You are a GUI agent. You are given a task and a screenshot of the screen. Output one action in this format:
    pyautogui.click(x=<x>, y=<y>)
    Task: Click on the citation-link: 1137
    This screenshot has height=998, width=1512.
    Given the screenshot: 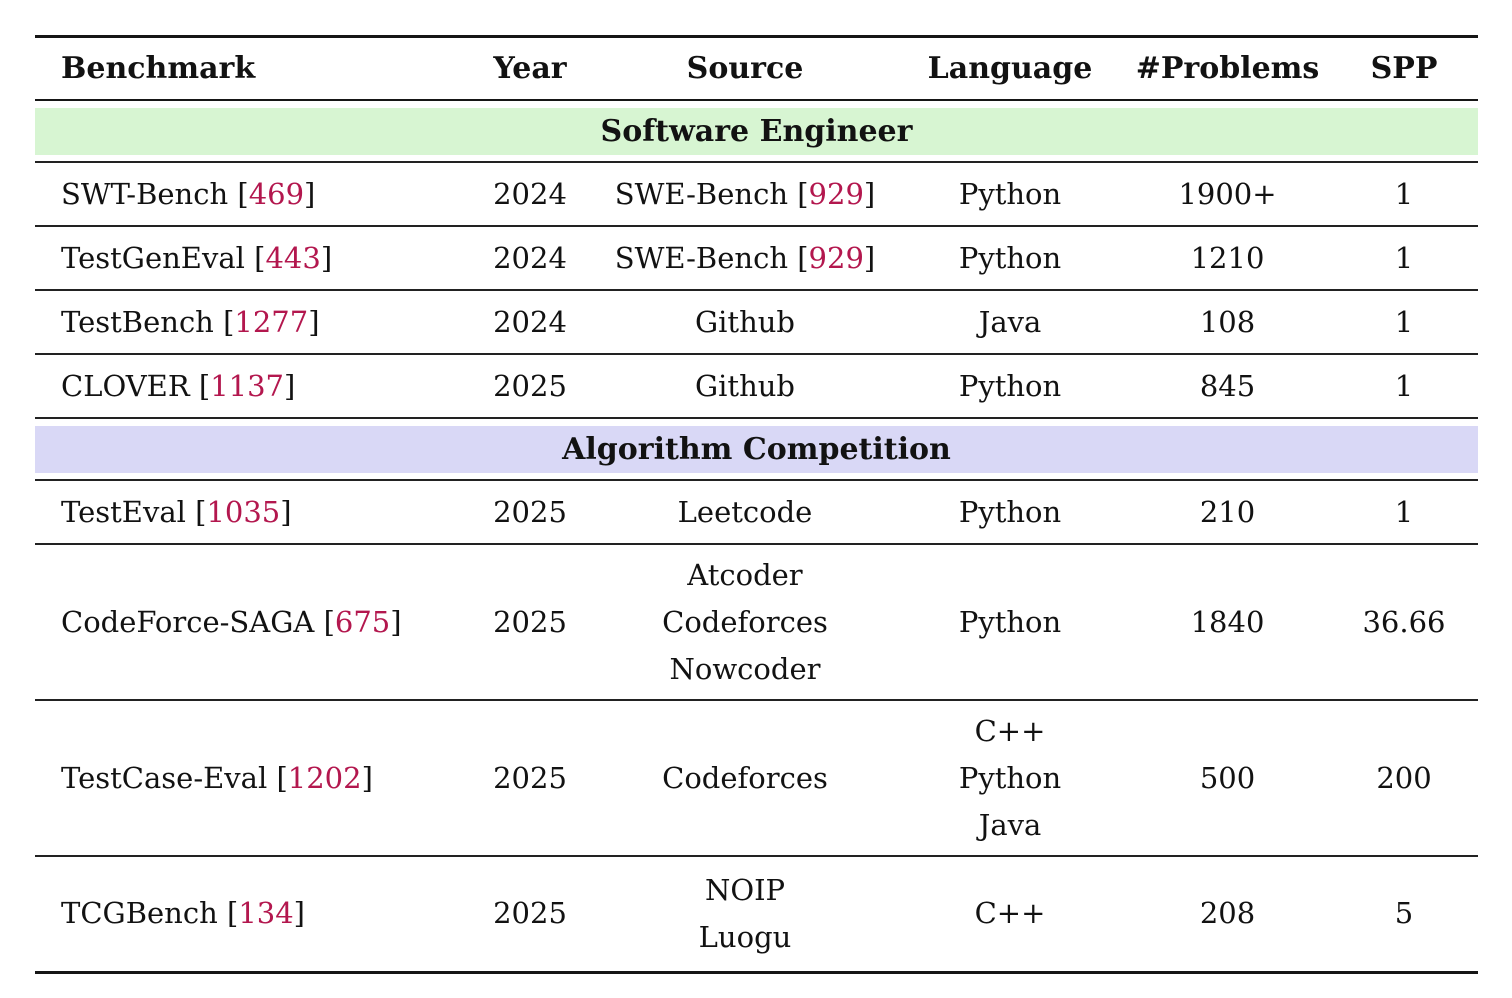 What is the action you would take?
    pyautogui.click(x=247, y=385)
    